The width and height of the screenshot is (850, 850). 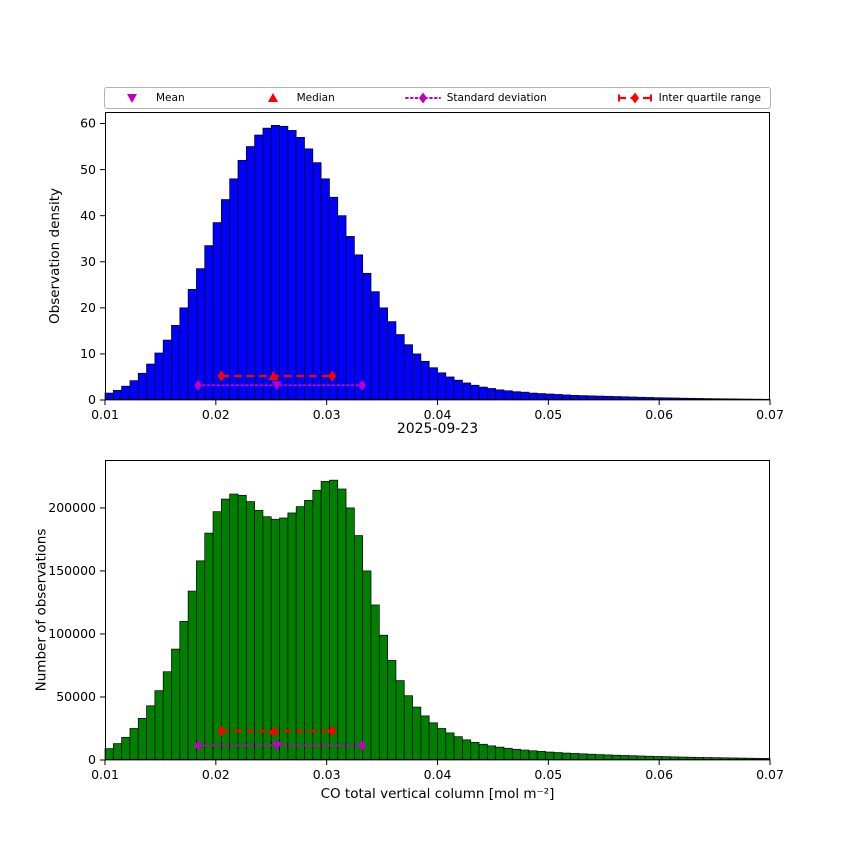 What do you see at coordinates (496, 98) in the screenshot?
I see `legend-item-label: Standard deviation` at bounding box center [496, 98].